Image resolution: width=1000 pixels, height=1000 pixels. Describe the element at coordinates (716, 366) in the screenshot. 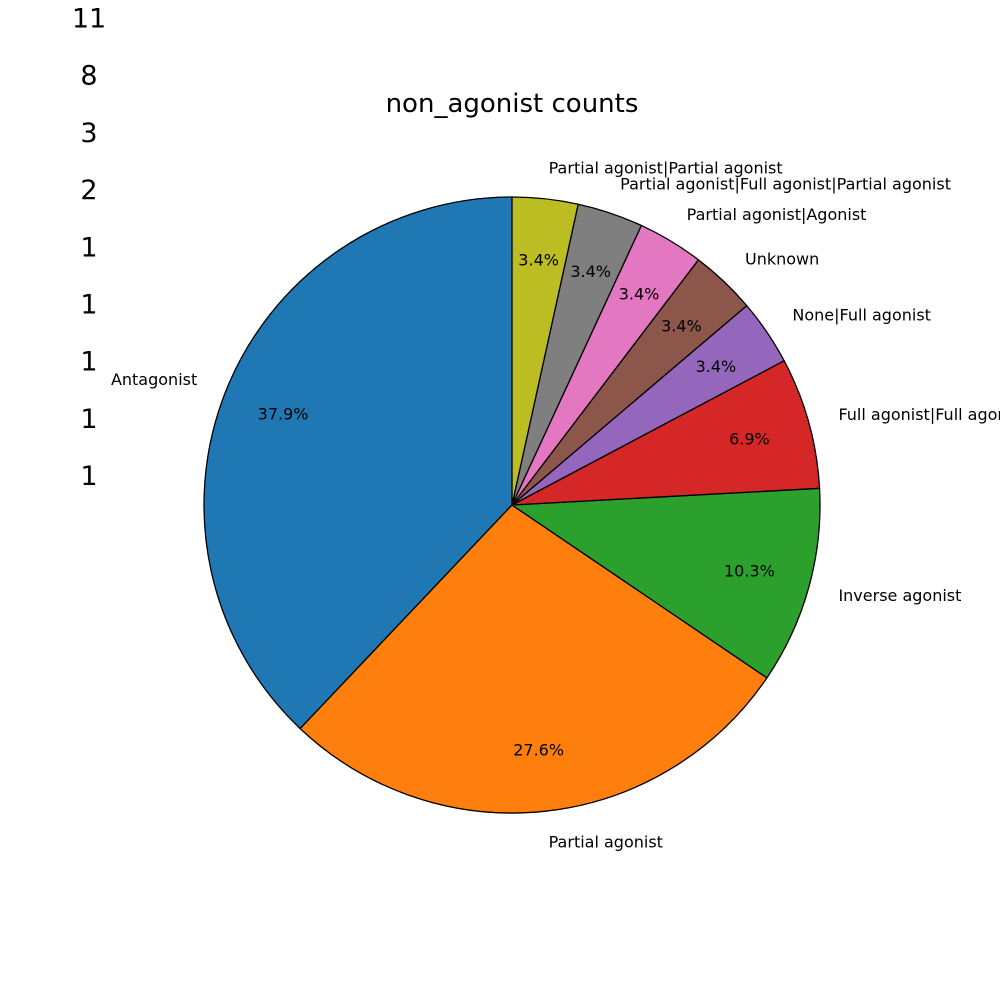

I see `percent-label-none-full-agonist: 3.4%` at that location.